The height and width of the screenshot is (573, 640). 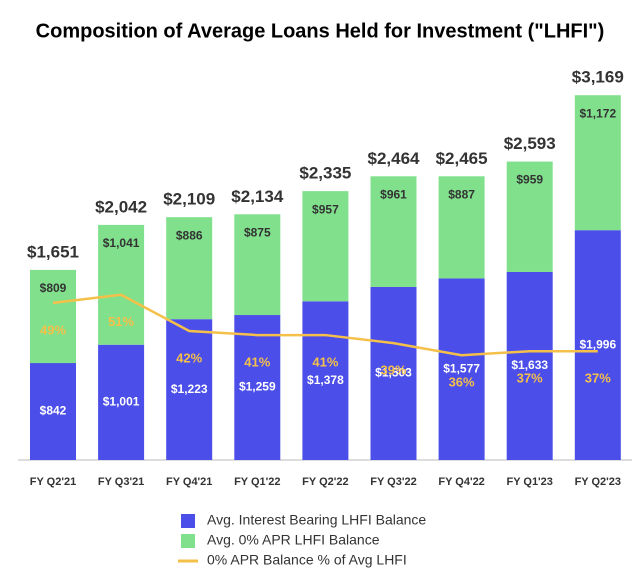 I want to click on x-tick-label: FY Q2'22, so click(x=325, y=482).